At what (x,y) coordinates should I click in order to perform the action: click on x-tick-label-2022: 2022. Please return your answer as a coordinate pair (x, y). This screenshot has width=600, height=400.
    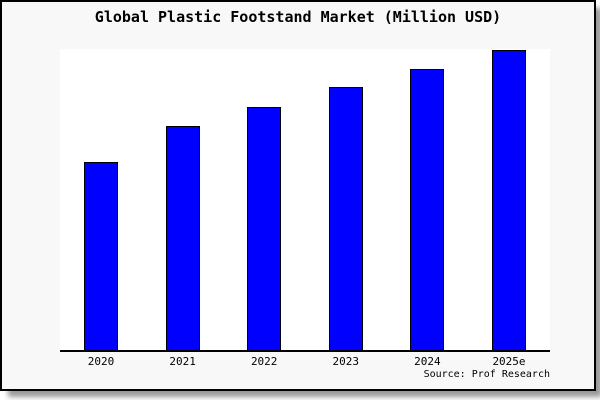
    Looking at the image, I should click on (264, 361).